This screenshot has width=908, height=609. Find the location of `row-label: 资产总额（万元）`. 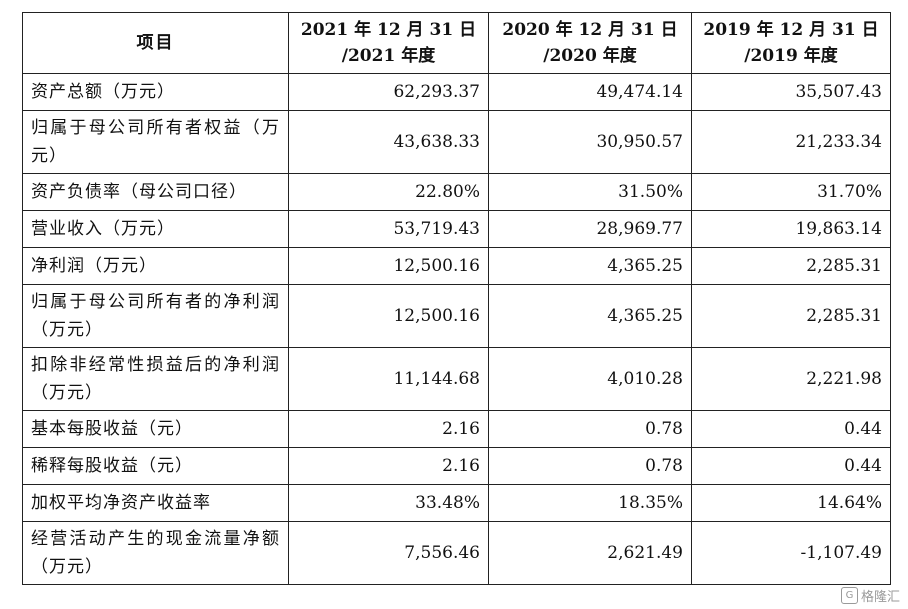

row-label: 资产总额（万元） is located at coordinates (155, 92).